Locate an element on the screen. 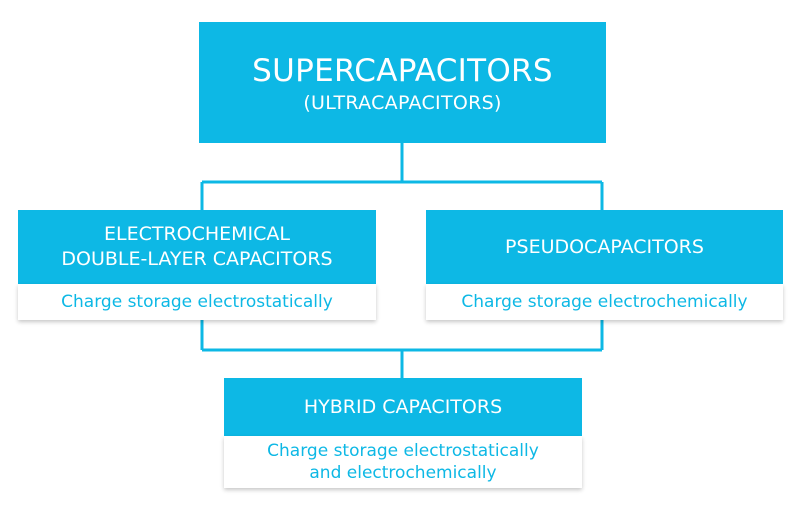  node-pseudocapacitors-header: PSEUDOCAPACITORS is located at coordinates (604, 247).